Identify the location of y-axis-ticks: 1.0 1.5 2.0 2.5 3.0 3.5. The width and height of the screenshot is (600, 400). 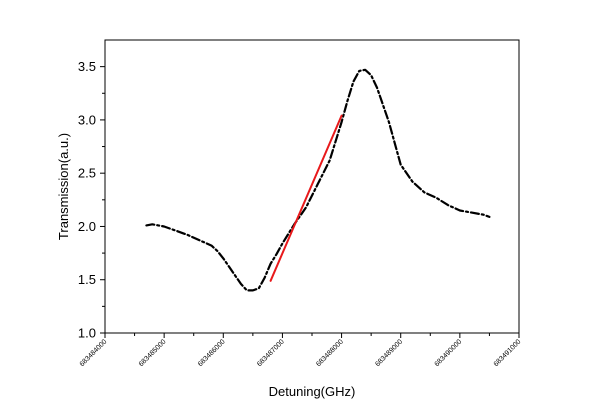
(91, 200).